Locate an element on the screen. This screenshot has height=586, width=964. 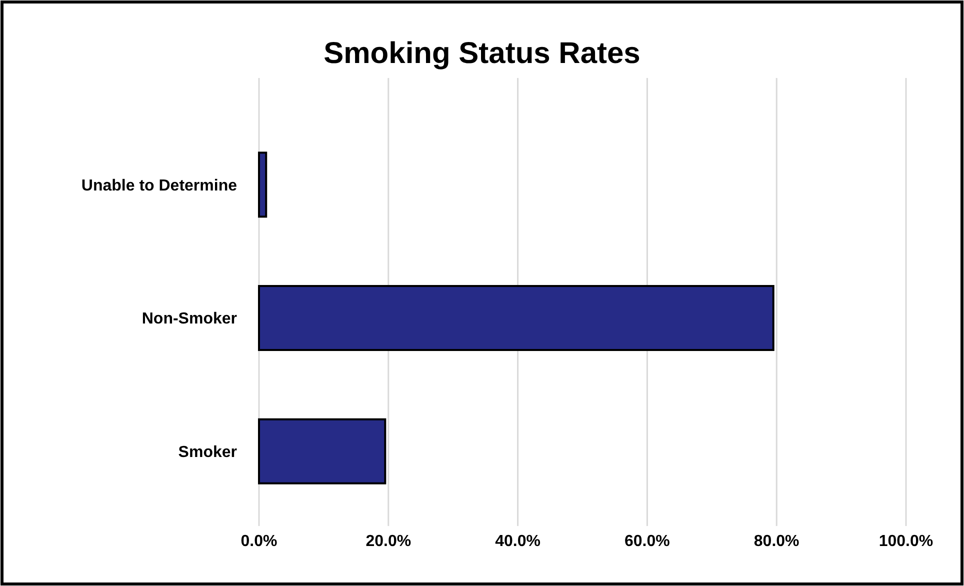
y-tick-label: Smoker is located at coordinates (207, 452).